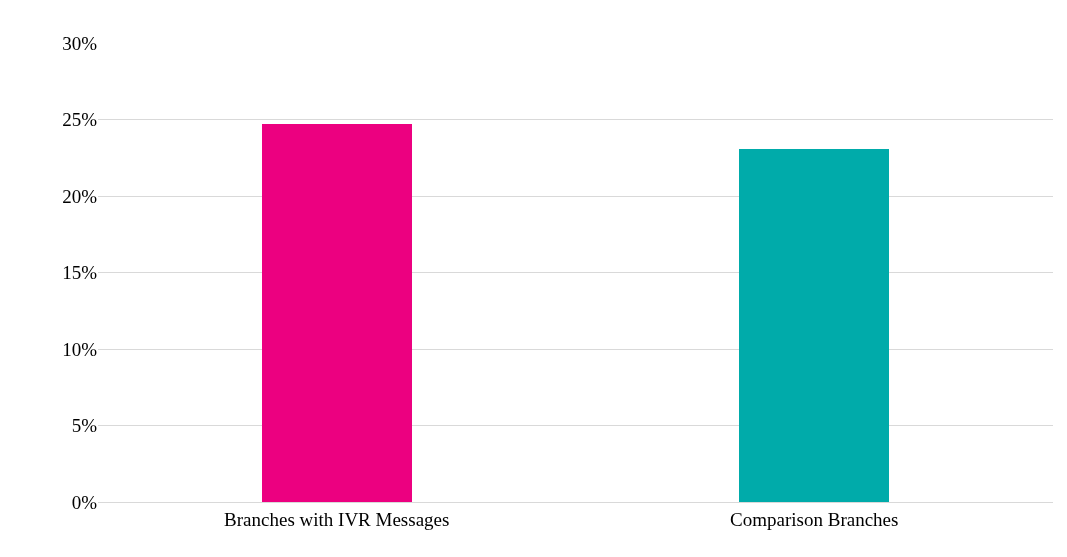 This screenshot has width=1067, height=557. What do you see at coordinates (80, 196) in the screenshot?
I see `y-tick-label: 20%` at bounding box center [80, 196].